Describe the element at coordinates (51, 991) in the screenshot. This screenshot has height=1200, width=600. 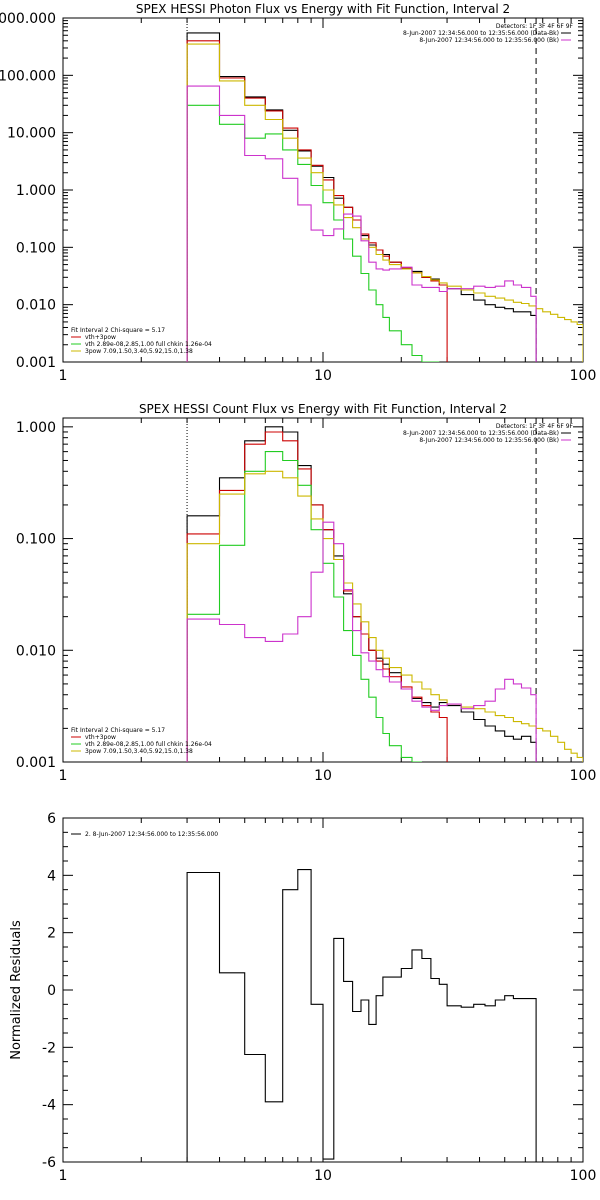
I see `y-tick-label: 0` at that location.